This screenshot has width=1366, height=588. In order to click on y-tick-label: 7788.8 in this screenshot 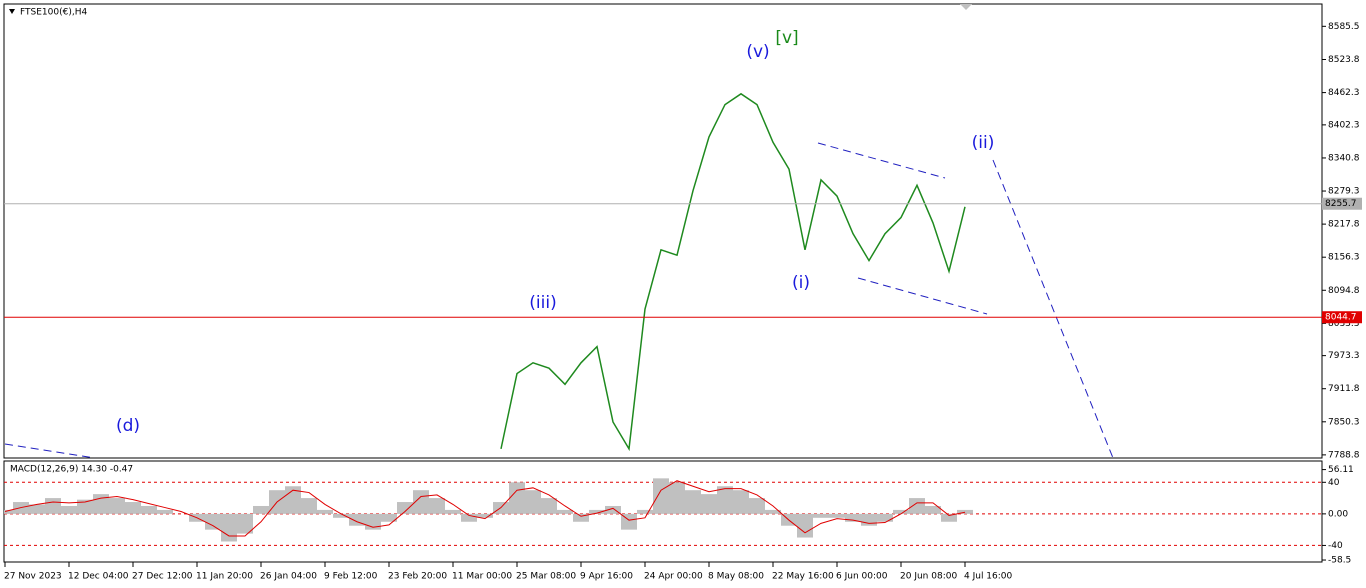, I will do `click(1344, 455)`.